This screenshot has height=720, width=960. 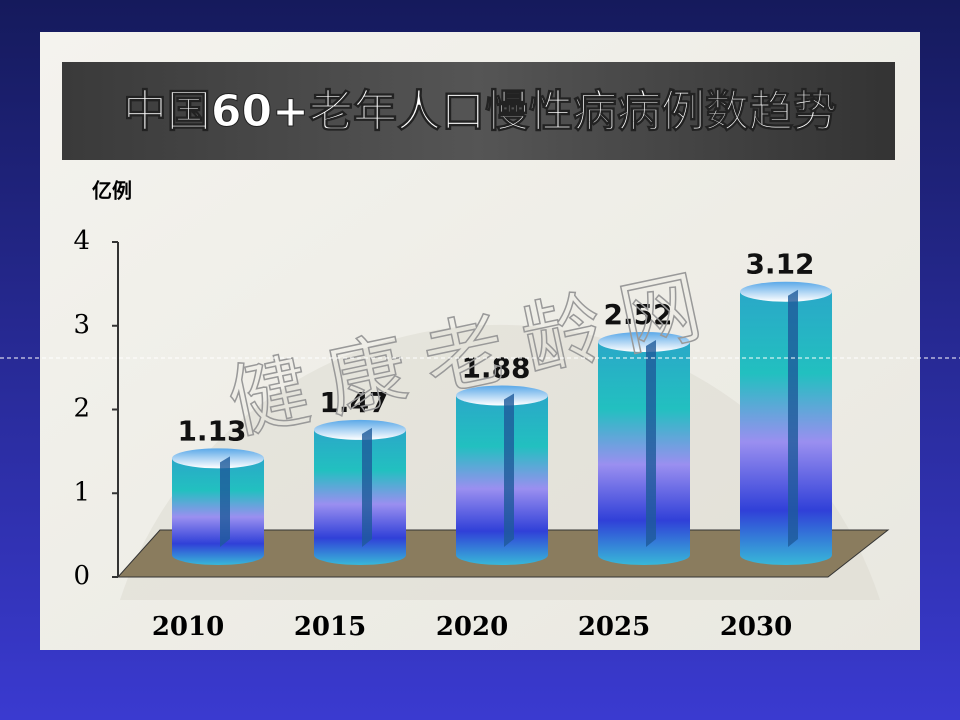 What do you see at coordinates (81, 576) in the screenshot?
I see `y-tick-label: 0` at bounding box center [81, 576].